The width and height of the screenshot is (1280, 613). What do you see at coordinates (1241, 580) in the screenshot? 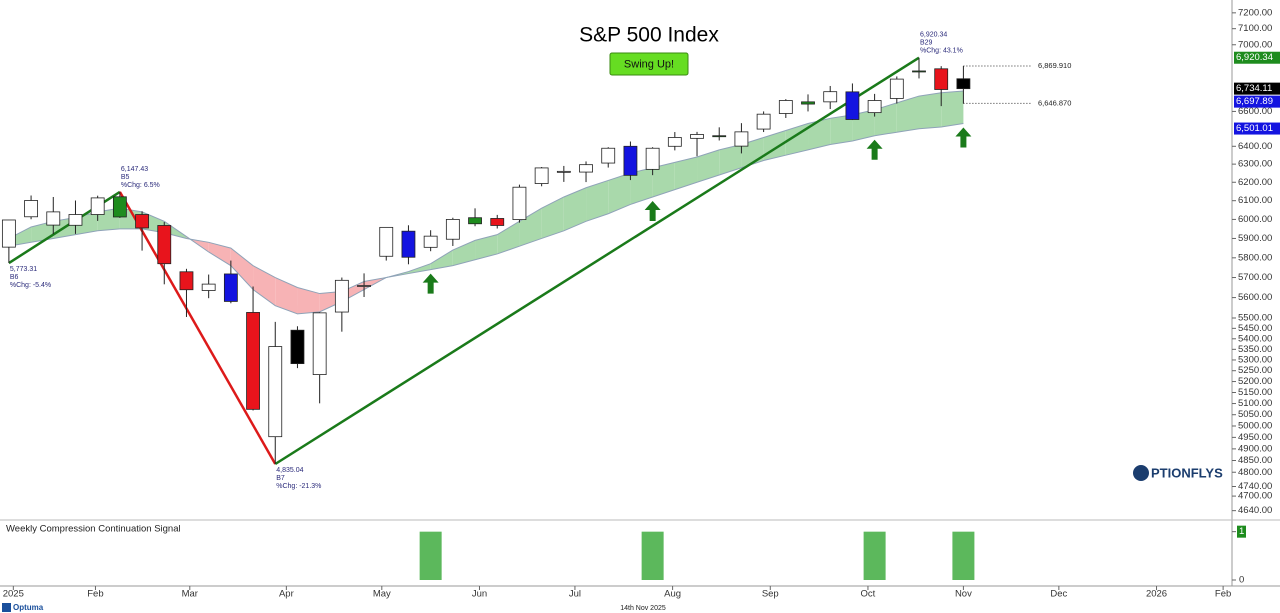
I see `panel-tick-label: 0` at bounding box center [1241, 580].